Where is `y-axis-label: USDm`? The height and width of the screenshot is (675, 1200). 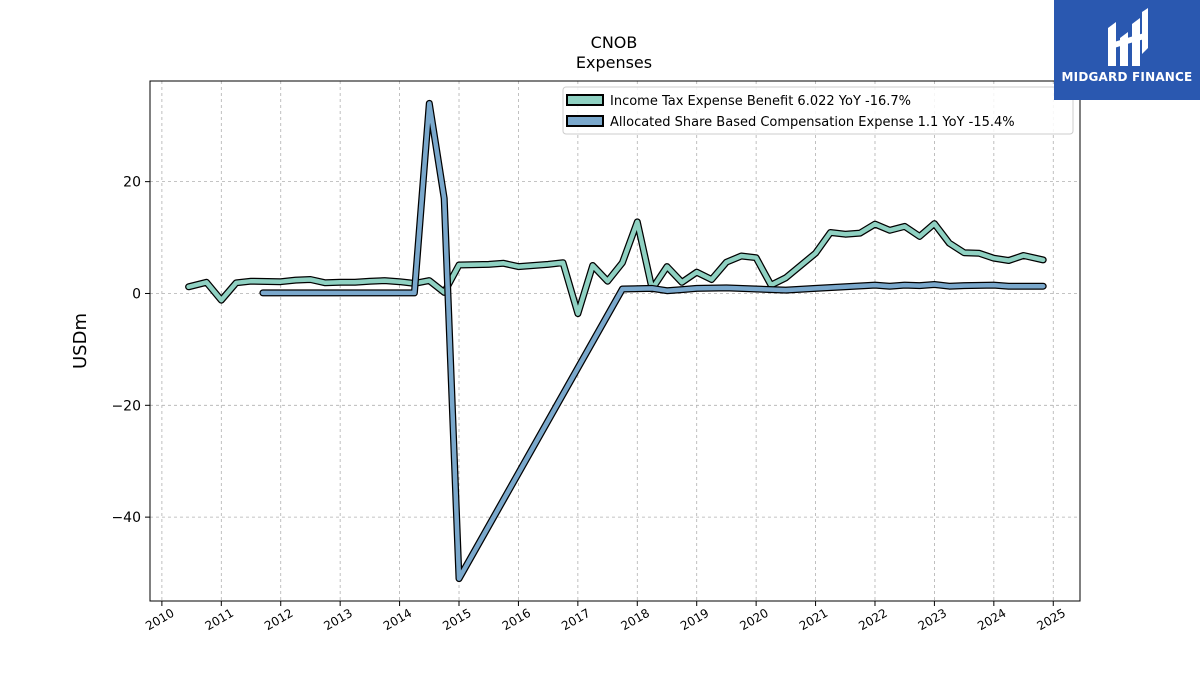
y-axis-label: USDm is located at coordinates (80, 341).